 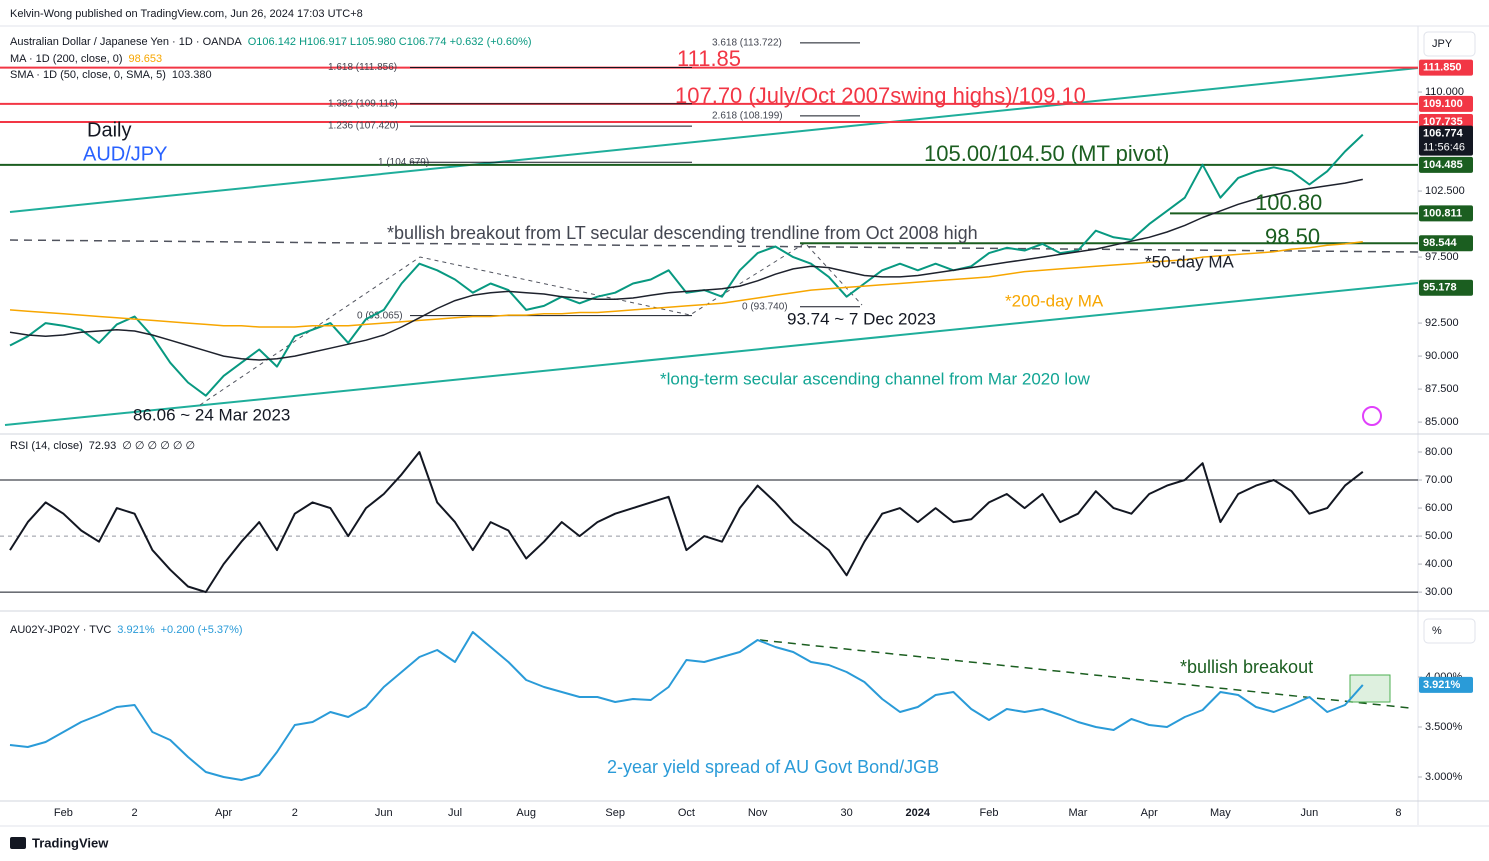 I want to click on fib-label: 0 (93.740), so click(x=765, y=306).